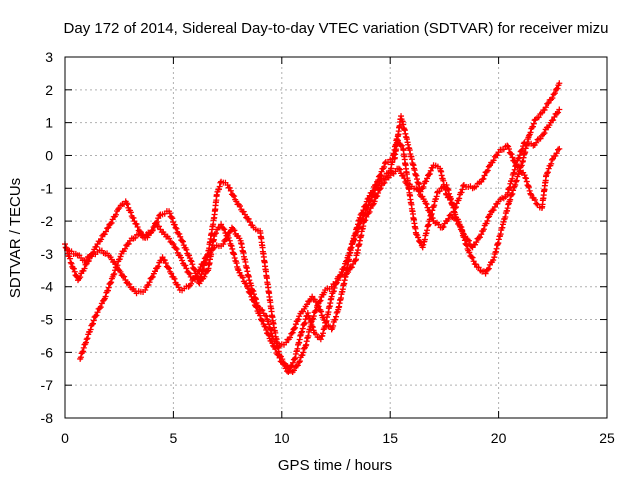 The width and height of the screenshot is (640, 480). What do you see at coordinates (335, 465) in the screenshot?
I see `x-axis-label: GPS time / hours` at bounding box center [335, 465].